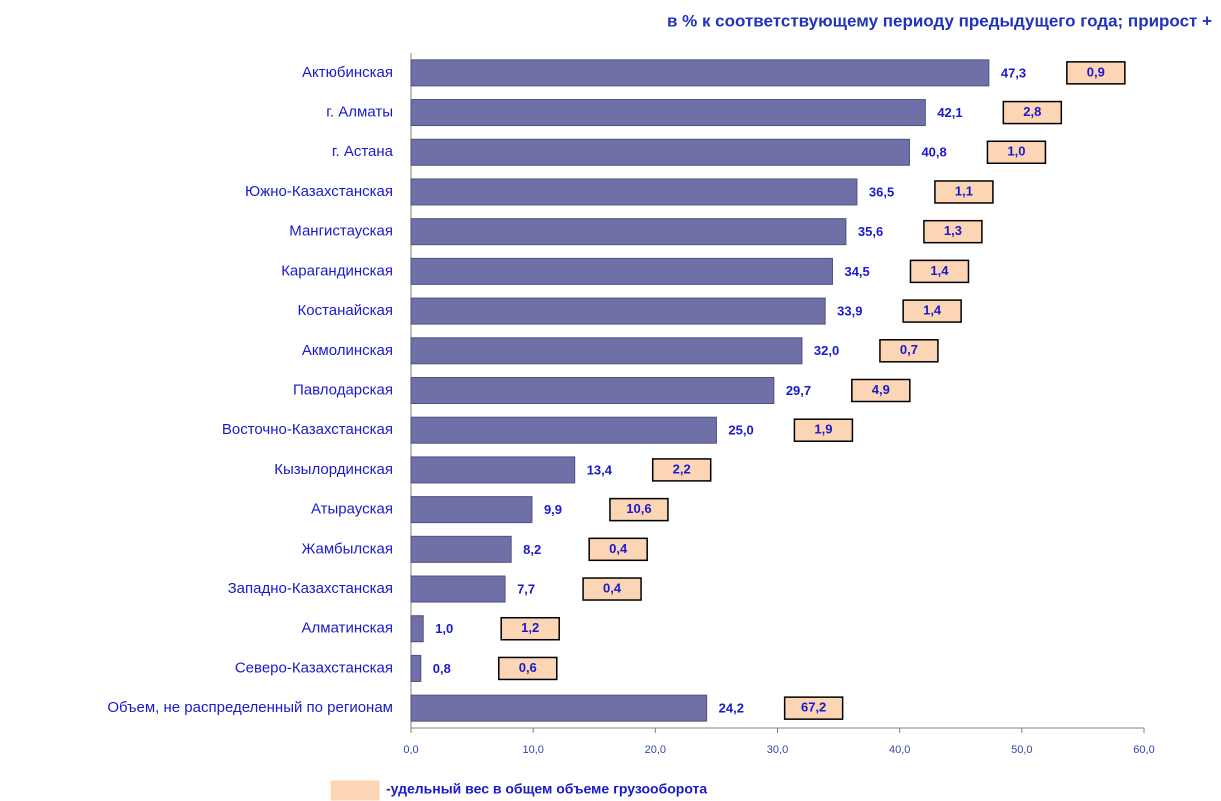 The image size is (1221, 801). I want to click on category-label: Западно-Казахстанская, so click(310, 588).